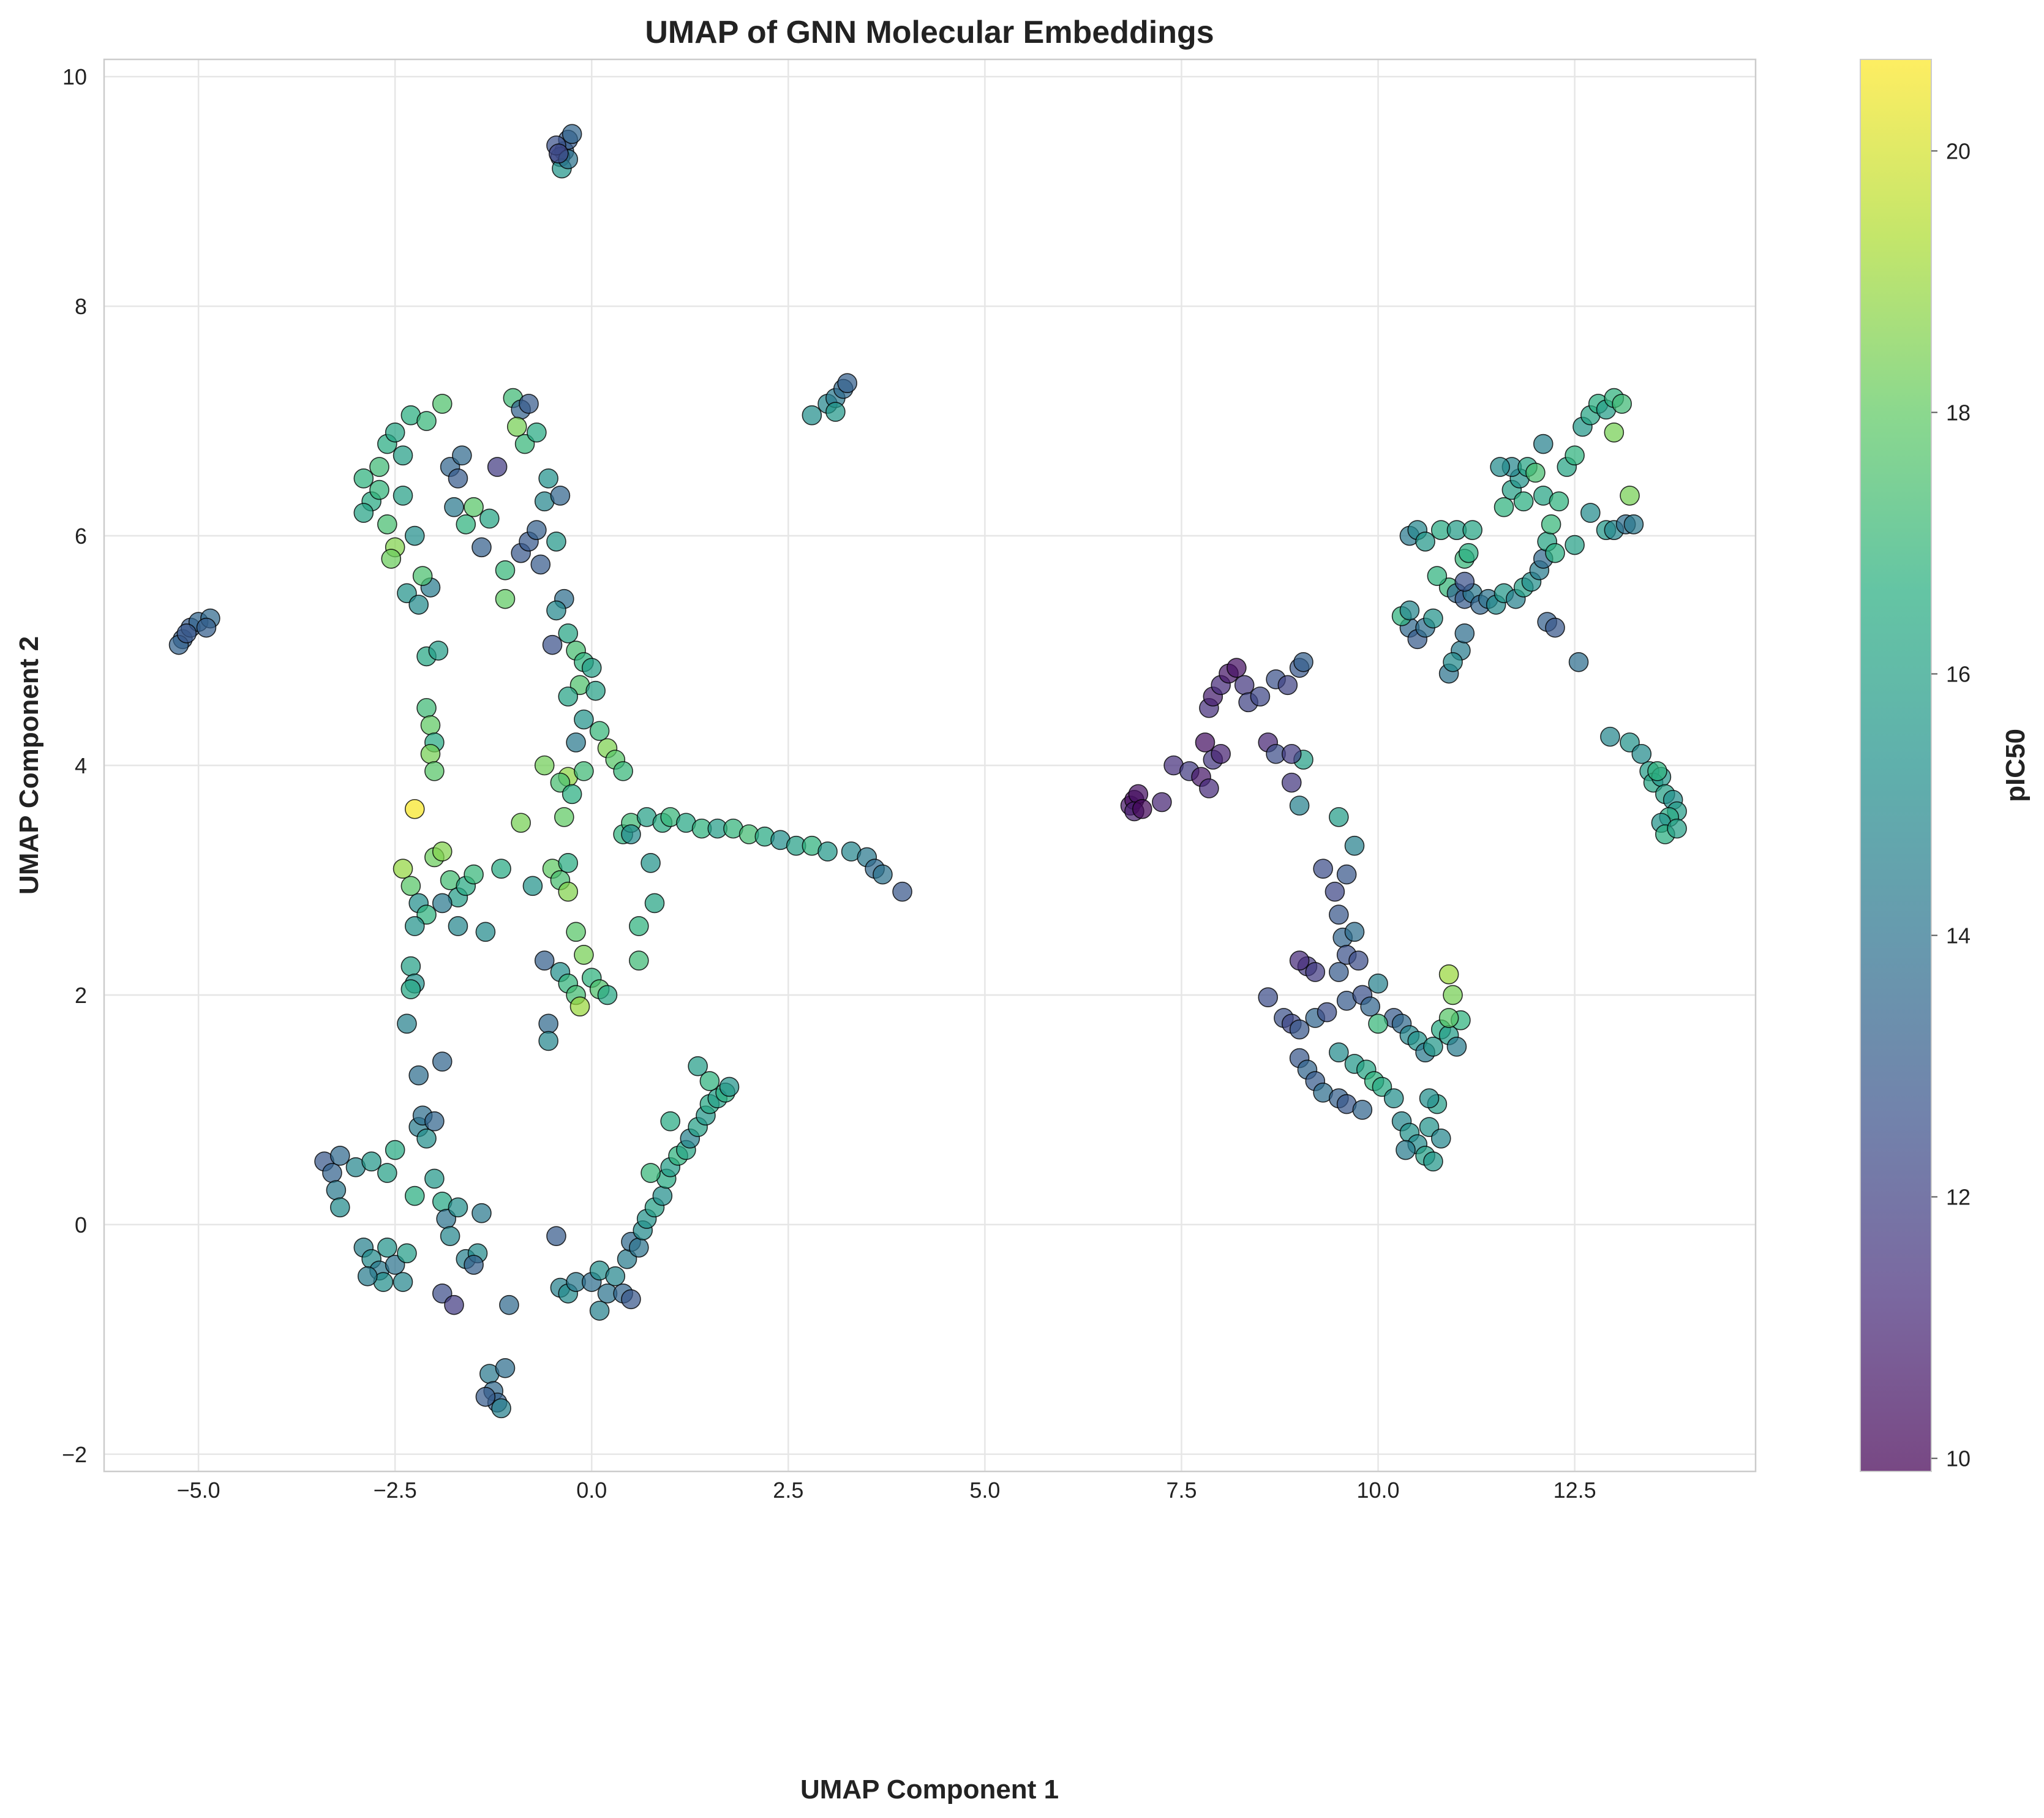 Image resolution: width=2044 pixels, height=1818 pixels. I want to click on colorbar-label: pIC50, so click(2016, 766).